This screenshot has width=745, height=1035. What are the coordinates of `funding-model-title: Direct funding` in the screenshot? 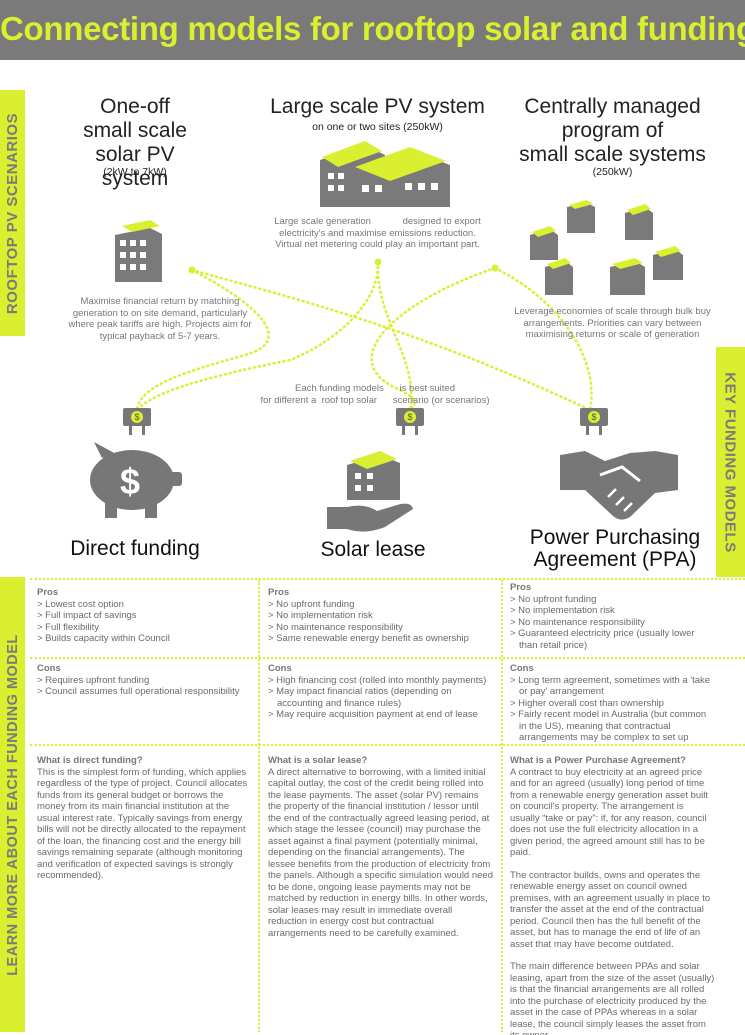 It's located at (135, 548).